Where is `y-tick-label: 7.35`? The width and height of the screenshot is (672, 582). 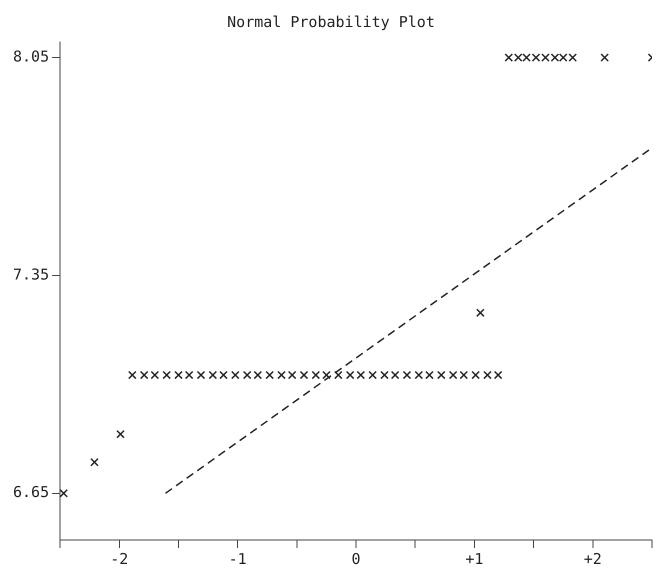
y-tick-label: 7.35 is located at coordinates (31, 274).